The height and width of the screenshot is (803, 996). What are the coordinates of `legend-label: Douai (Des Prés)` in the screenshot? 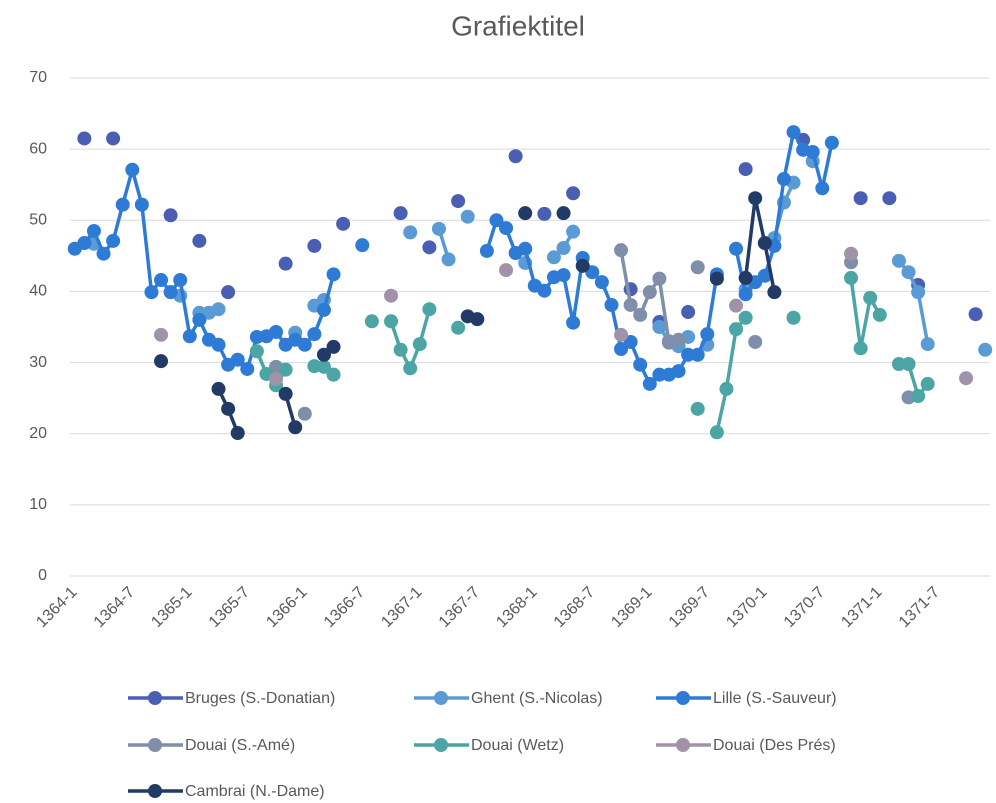 It's located at (774, 745).